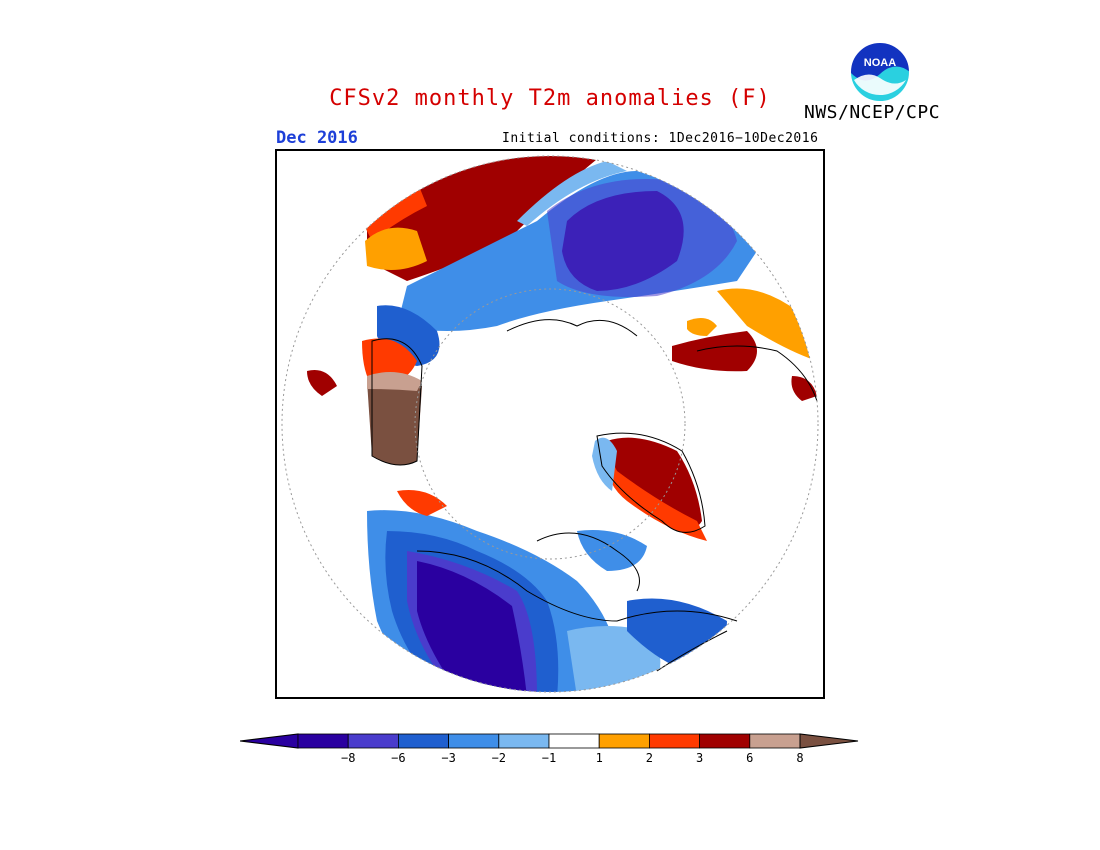  Describe the element at coordinates (398, 758) in the screenshot. I see `colorbar-tick-label: −6` at that location.